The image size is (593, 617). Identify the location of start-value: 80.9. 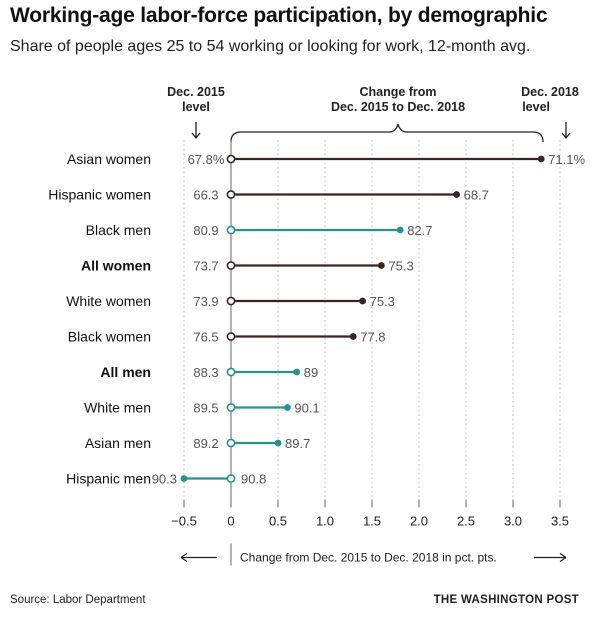
(205, 230).